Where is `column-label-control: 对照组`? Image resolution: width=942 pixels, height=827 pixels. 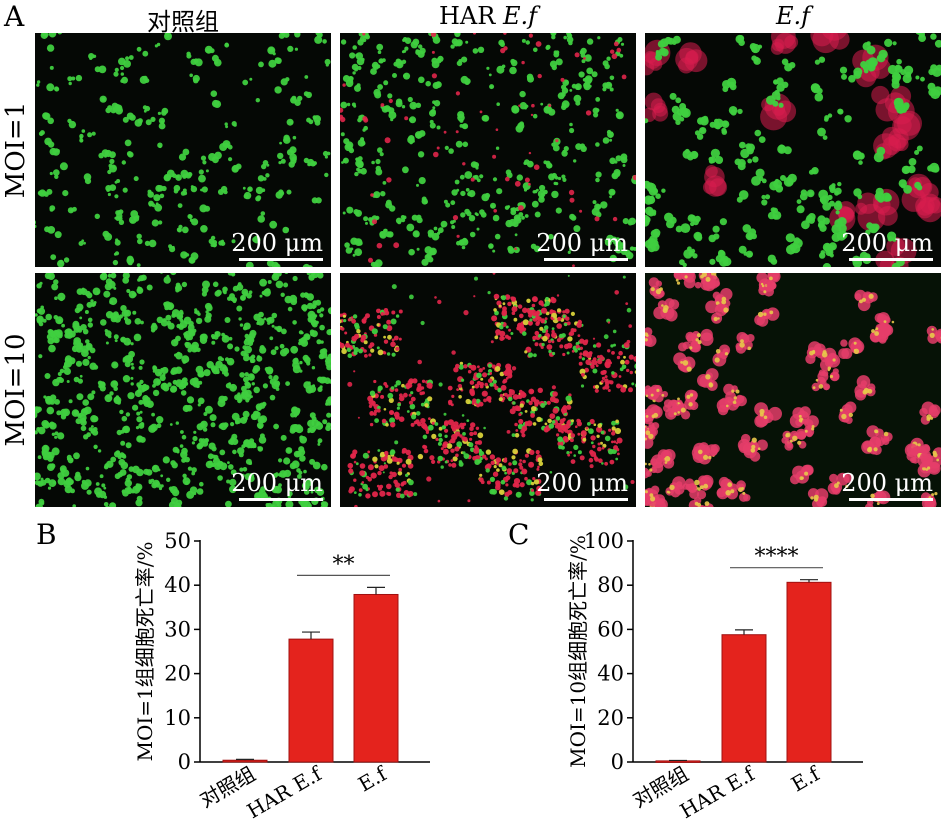
column-label-control: 对照组 is located at coordinates (183, 22).